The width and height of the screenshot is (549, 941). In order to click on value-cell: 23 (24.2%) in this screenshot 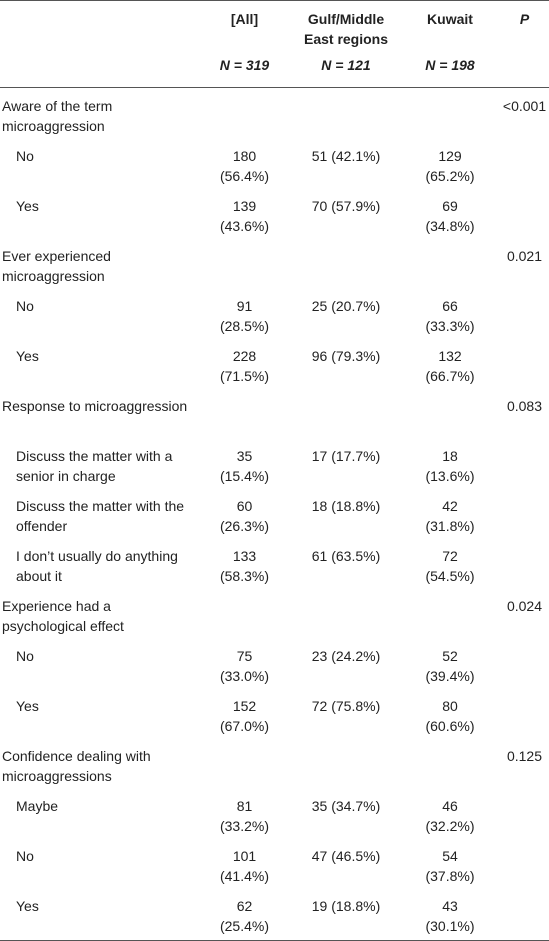, I will do `click(346, 663)`.